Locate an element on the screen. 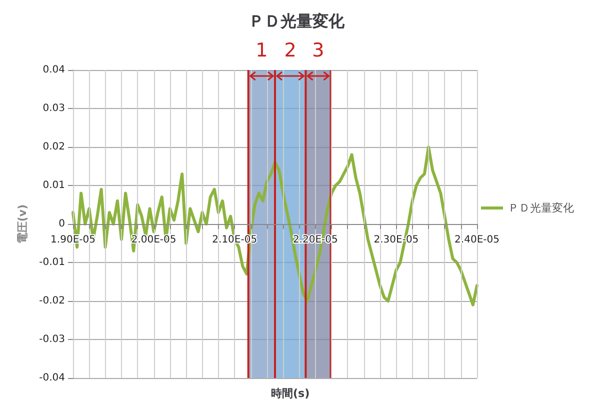  y-tick-label: -0.04 is located at coordinates (52, 378).